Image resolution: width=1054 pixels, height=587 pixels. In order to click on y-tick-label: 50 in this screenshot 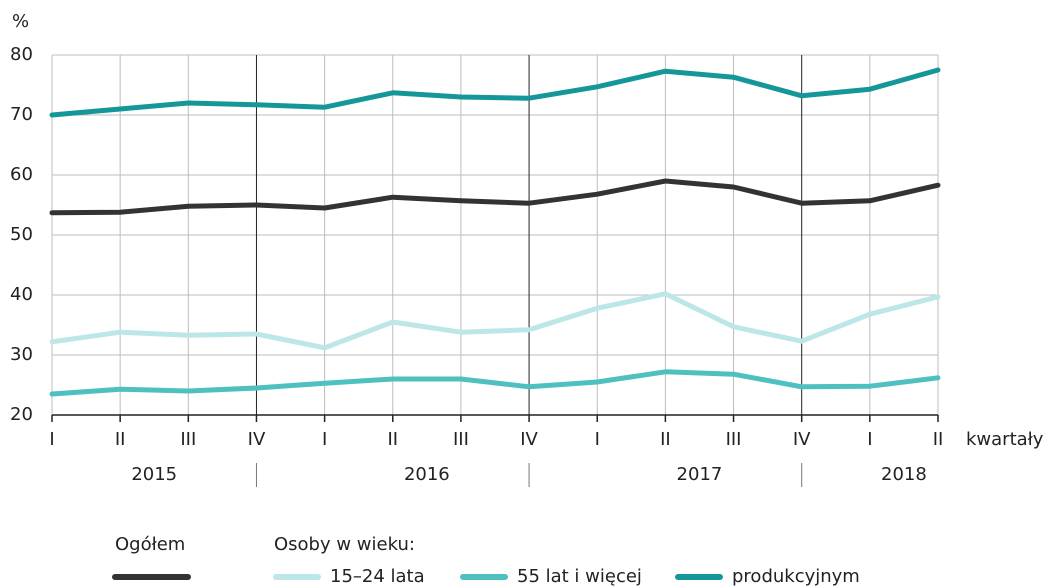, I will do `click(21, 234)`.